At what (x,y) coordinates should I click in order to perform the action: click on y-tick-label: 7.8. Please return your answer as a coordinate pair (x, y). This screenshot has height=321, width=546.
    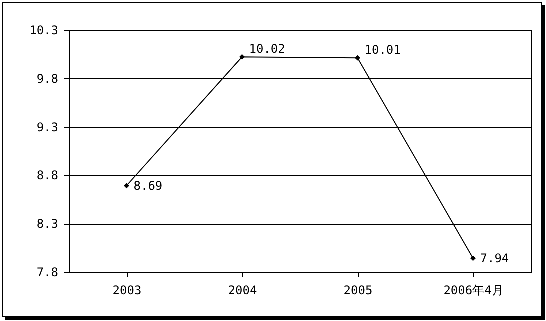
    Looking at the image, I should click on (47, 273).